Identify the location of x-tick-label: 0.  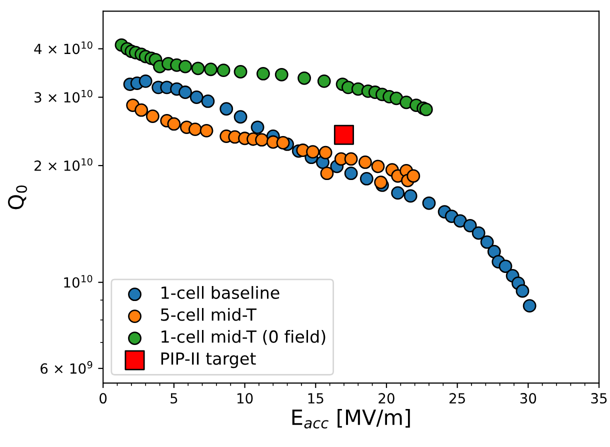
(103, 398).